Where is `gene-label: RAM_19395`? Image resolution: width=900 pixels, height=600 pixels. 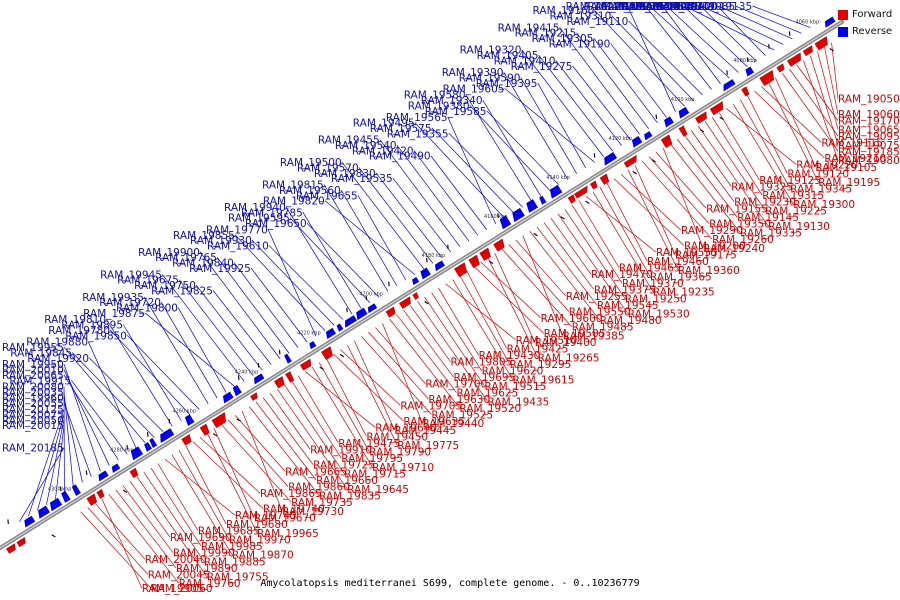
gene-label: RAM_19395 is located at coordinates (507, 84).